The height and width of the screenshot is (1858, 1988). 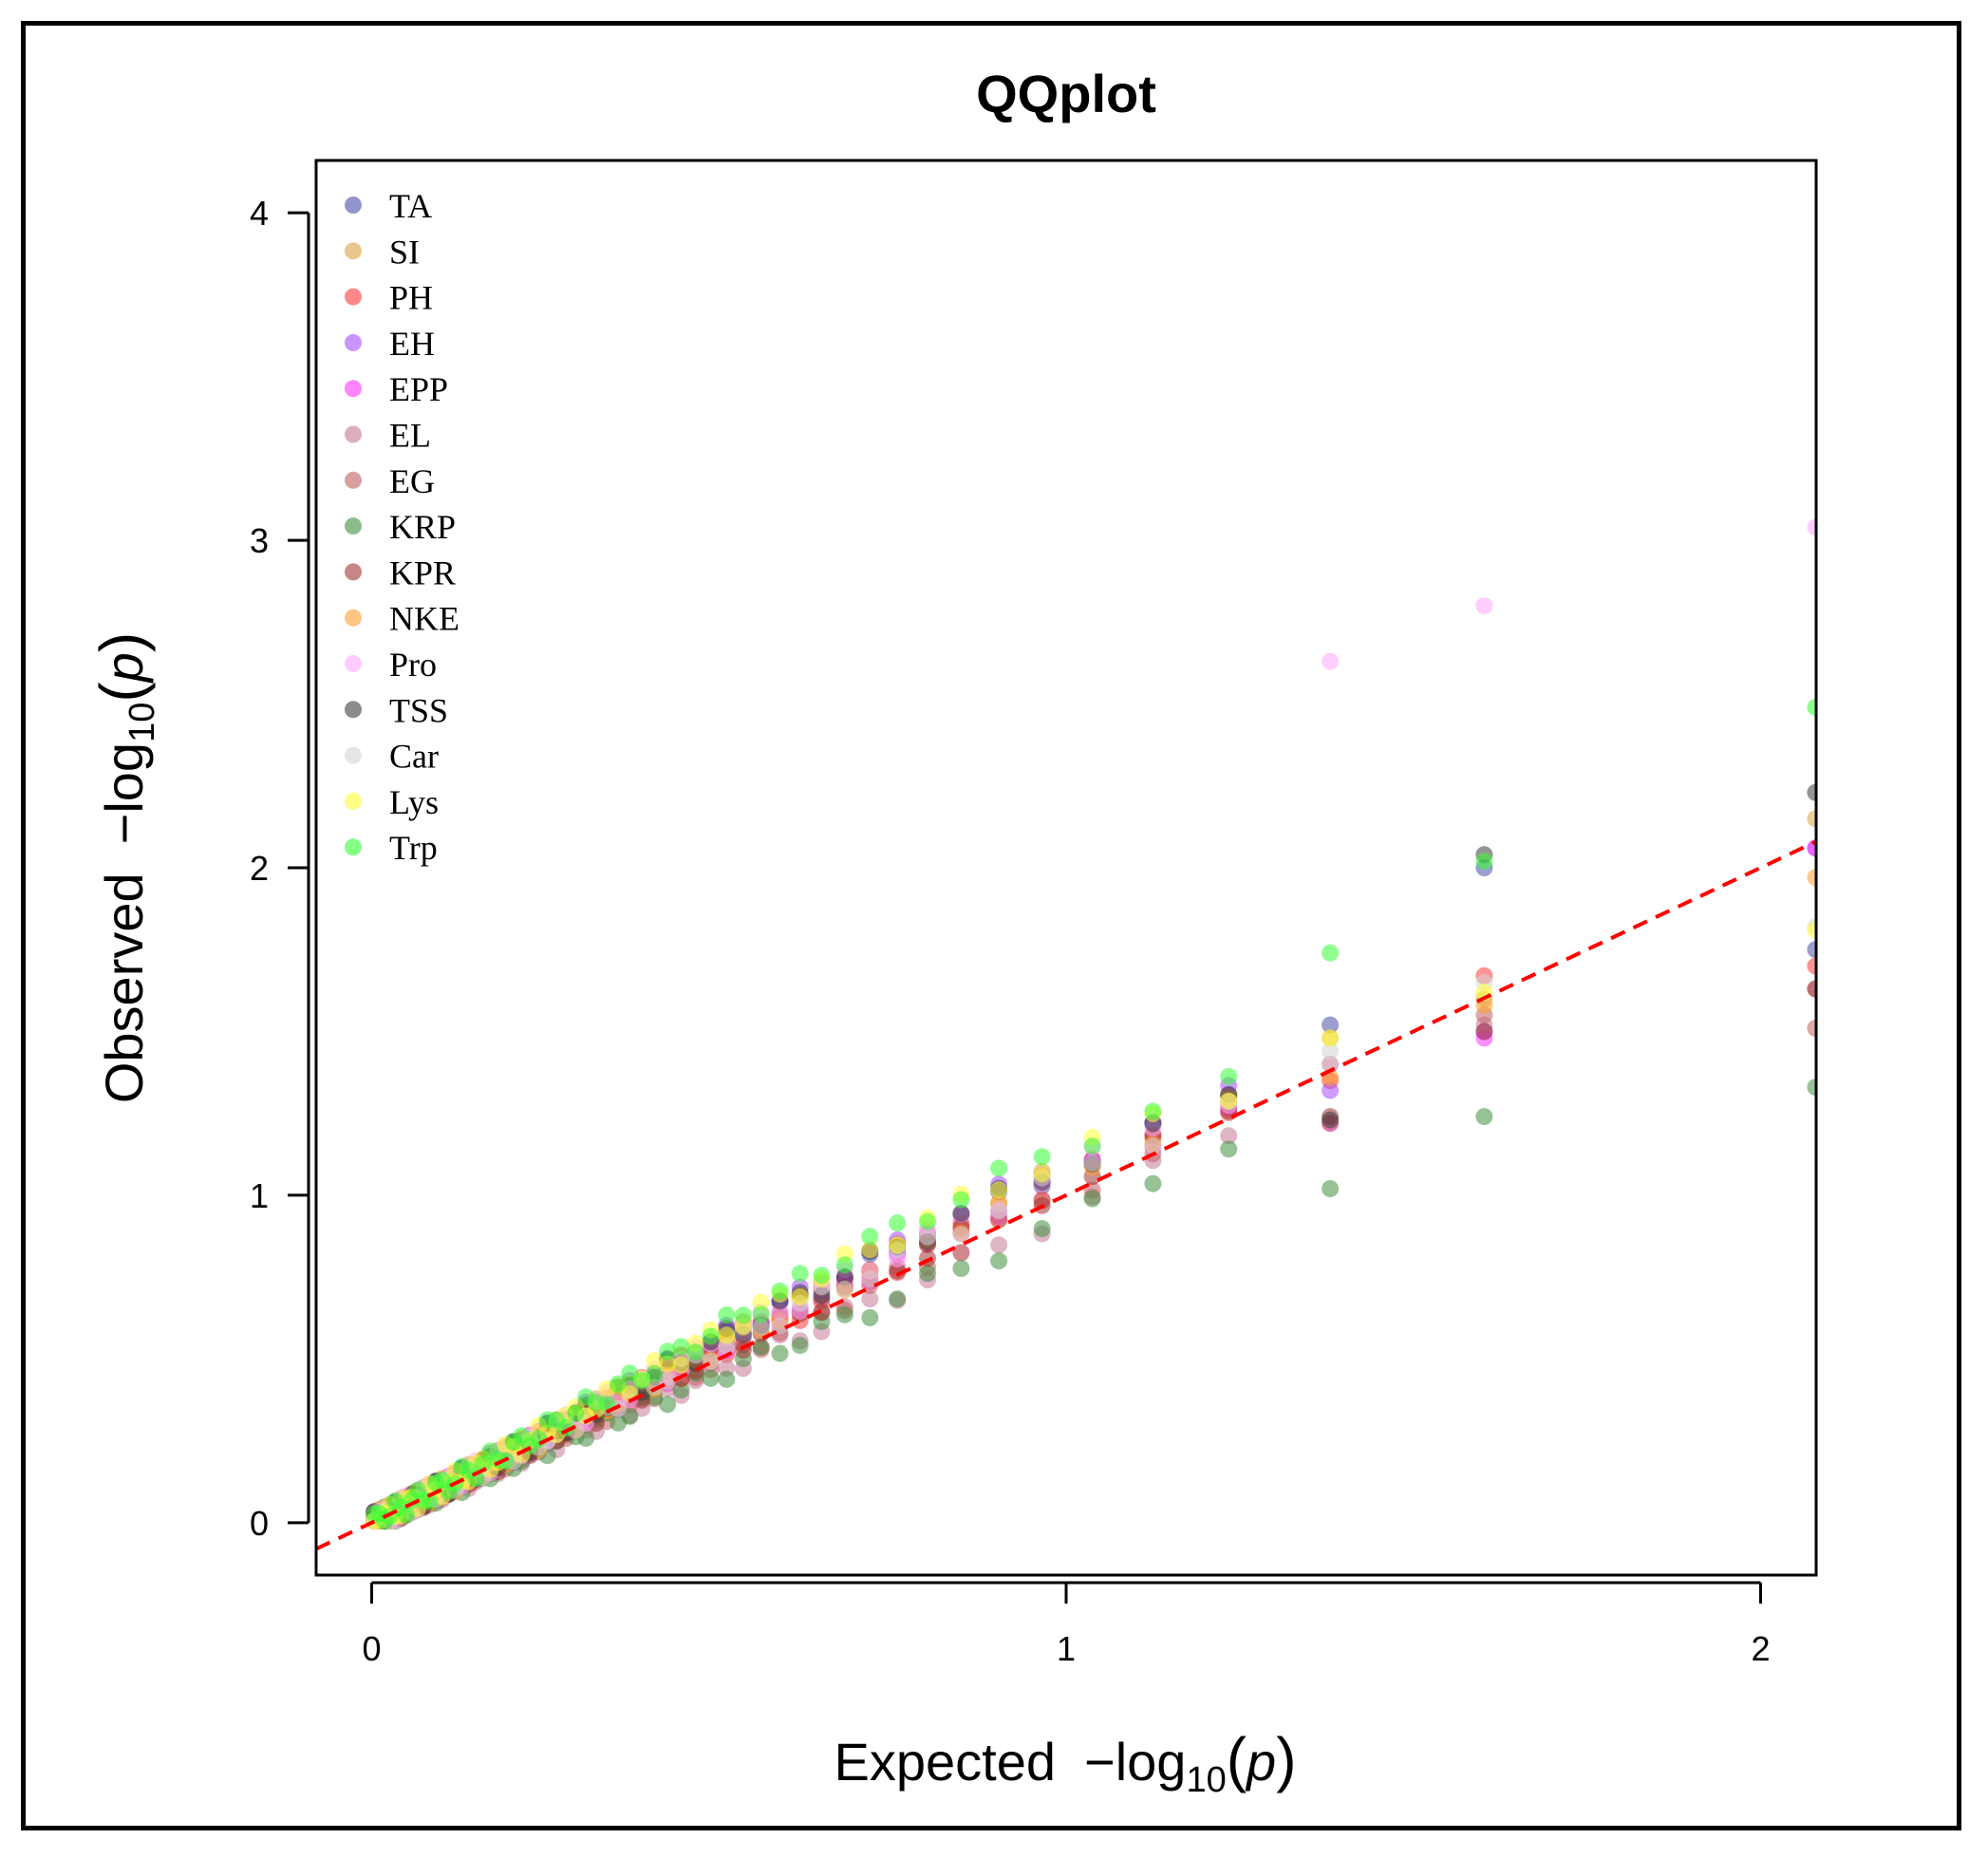 What do you see at coordinates (418, 389) in the screenshot?
I see `legend-label-epp: EPP` at bounding box center [418, 389].